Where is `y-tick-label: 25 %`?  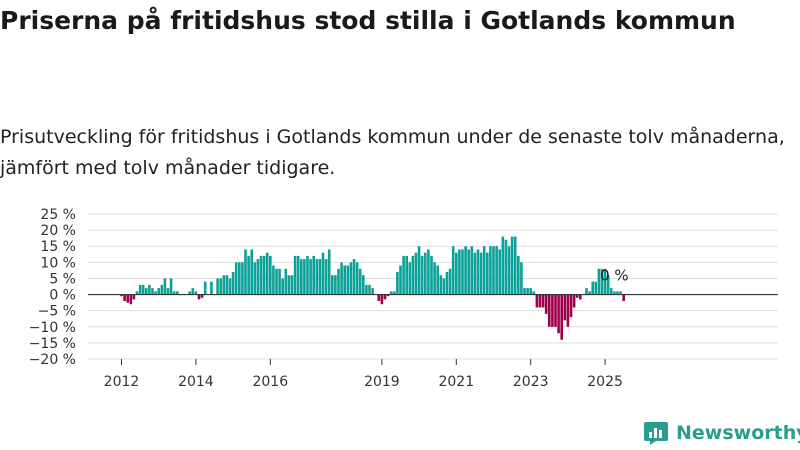 y-tick-label: 25 % is located at coordinates (58, 215).